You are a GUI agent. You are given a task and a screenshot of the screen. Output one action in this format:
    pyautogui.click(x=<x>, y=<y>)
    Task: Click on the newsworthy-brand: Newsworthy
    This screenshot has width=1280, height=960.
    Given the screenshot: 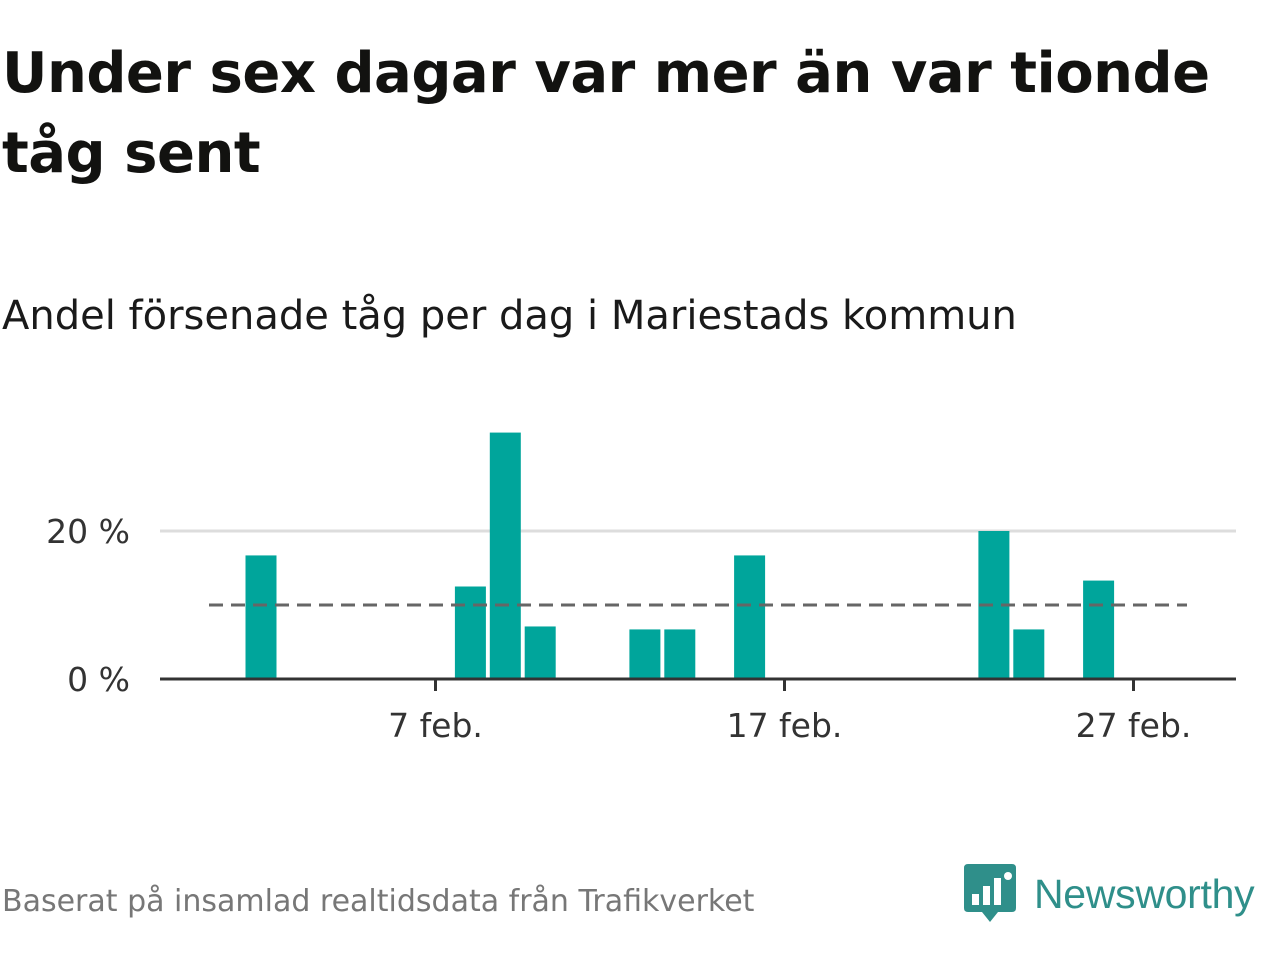 What is the action you would take?
    pyautogui.click(x=1109, y=894)
    